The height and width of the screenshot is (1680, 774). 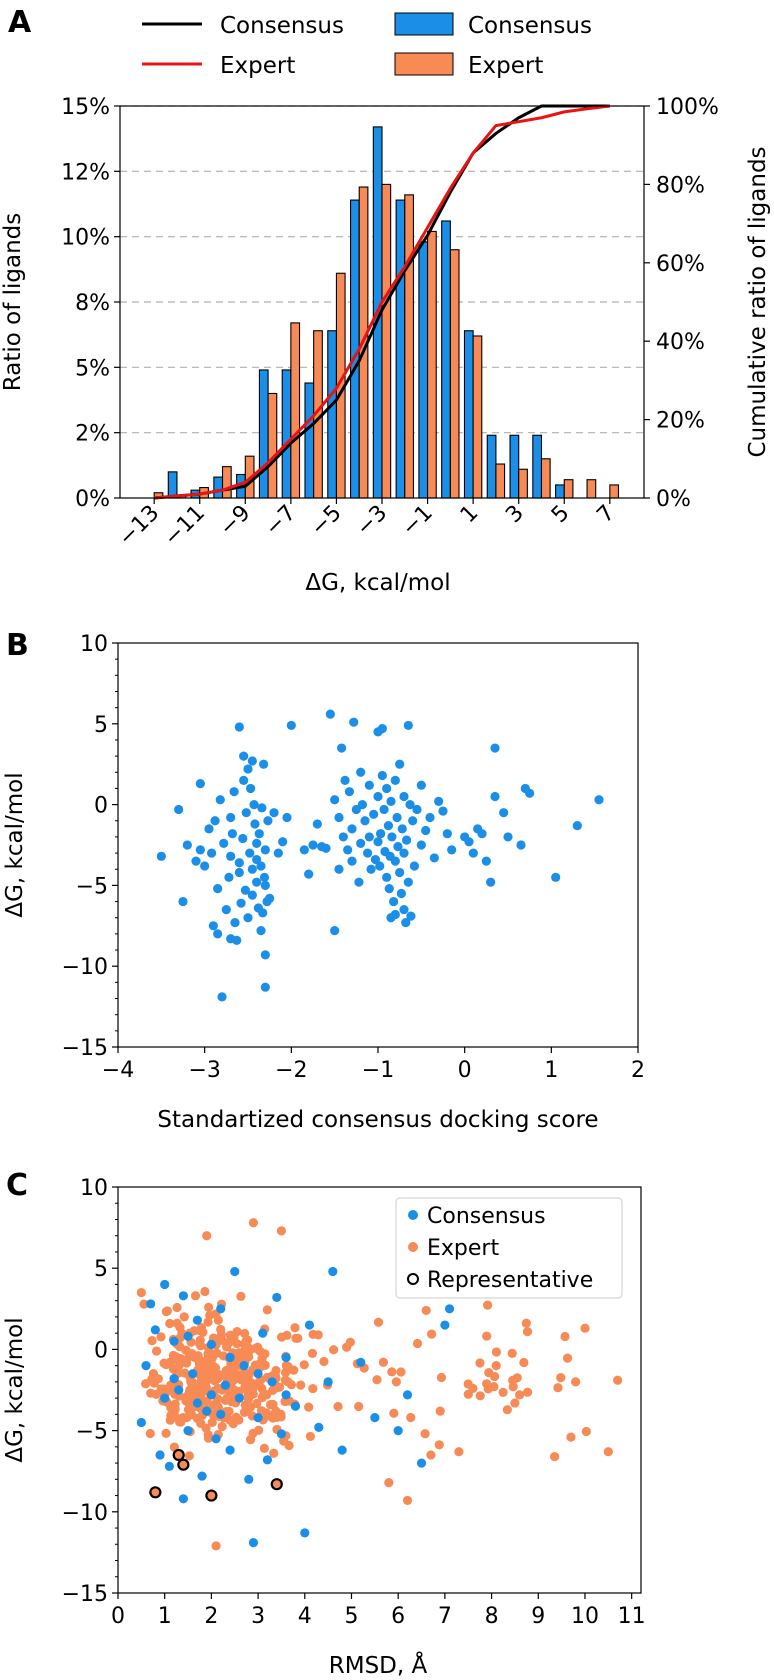 I want to click on x-tick-label: 3, so click(x=258, y=1616).